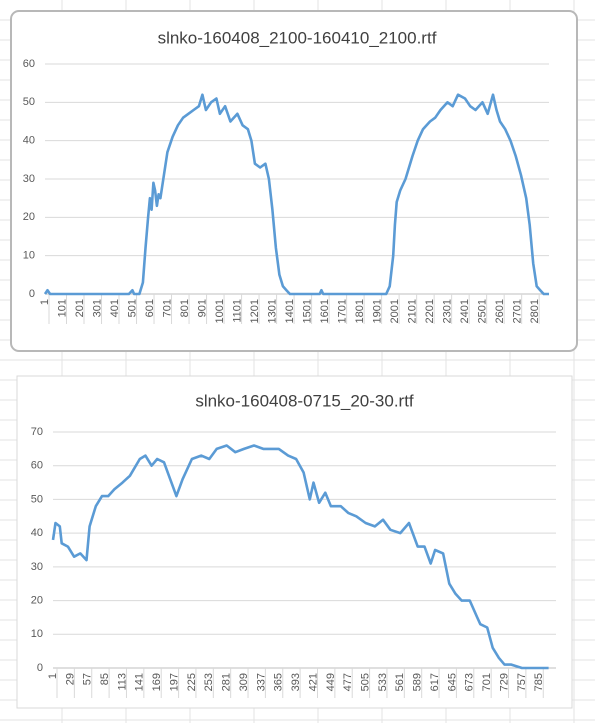  What do you see at coordinates (255, 311) in the screenshot?
I see `x-tick-label: 1201` at bounding box center [255, 311].